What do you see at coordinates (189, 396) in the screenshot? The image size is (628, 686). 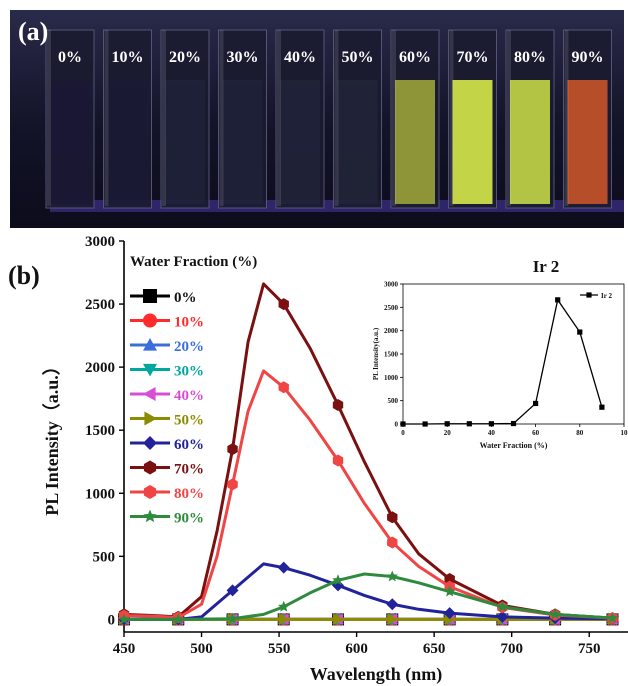 I see `legend-label: 40%` at bounding box center [189, 396].